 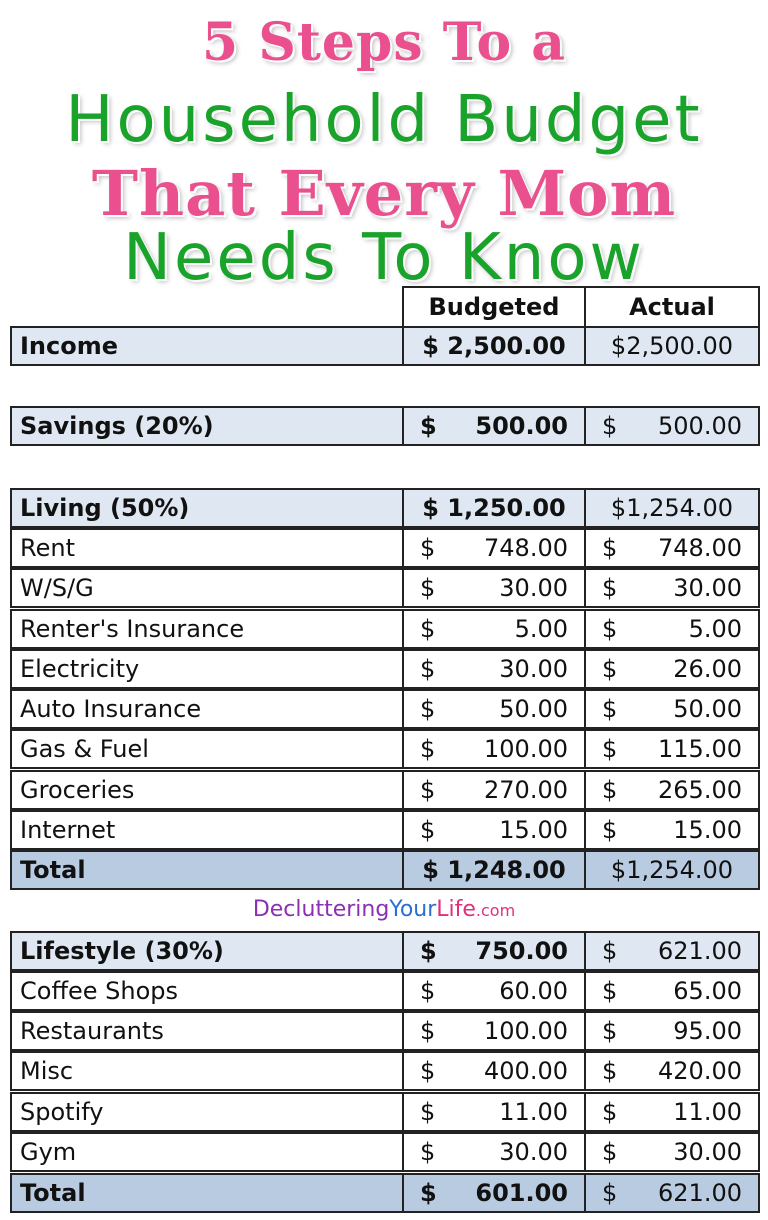 I want to click on table-row-actual-value: 11.00, so click(x=707, y=1111).